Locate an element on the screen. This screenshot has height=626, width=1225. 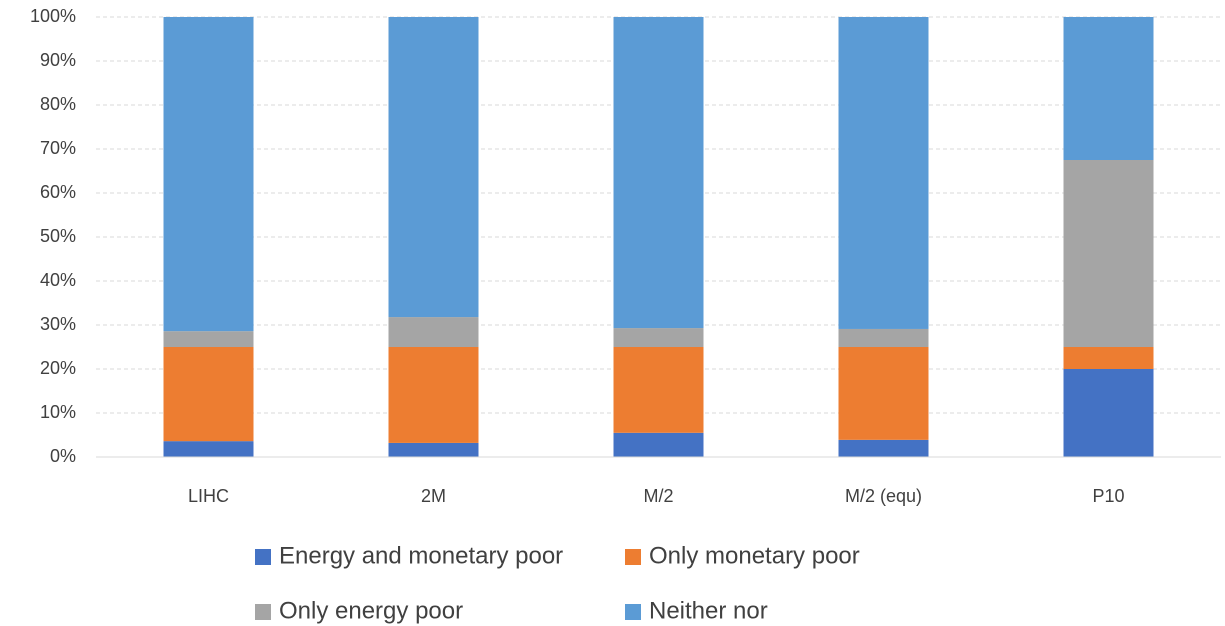
y-tick-label: 20% is located at coordinates (58, 368).